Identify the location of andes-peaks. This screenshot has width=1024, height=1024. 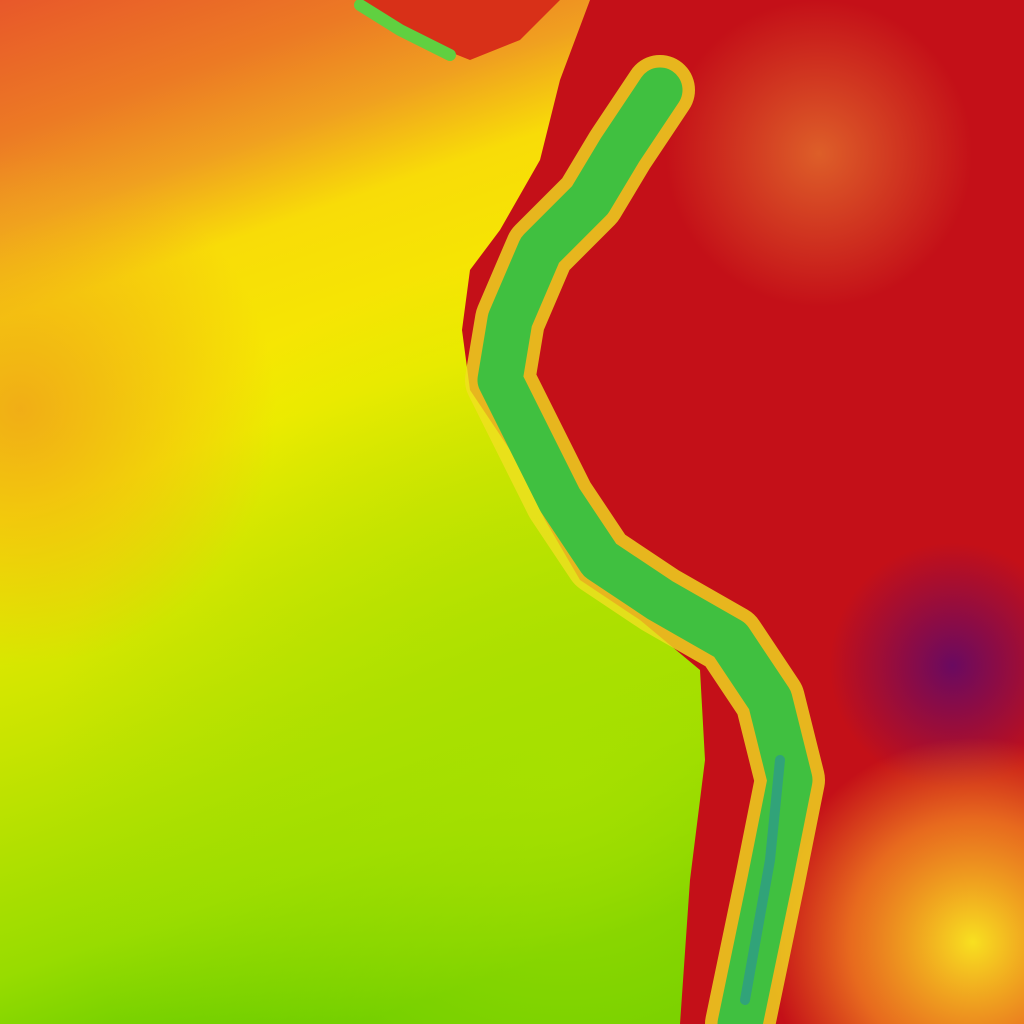
(762, 880).